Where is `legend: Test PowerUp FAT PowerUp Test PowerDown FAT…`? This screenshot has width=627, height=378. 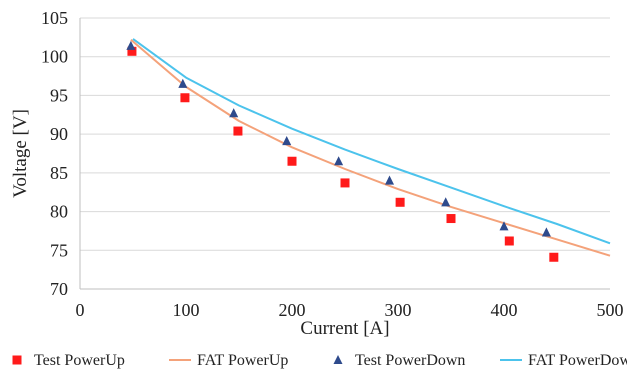
legend: Test PowerUp FAT PowerUp Test PowerDown FAT… is located at coordinates (319, 360).